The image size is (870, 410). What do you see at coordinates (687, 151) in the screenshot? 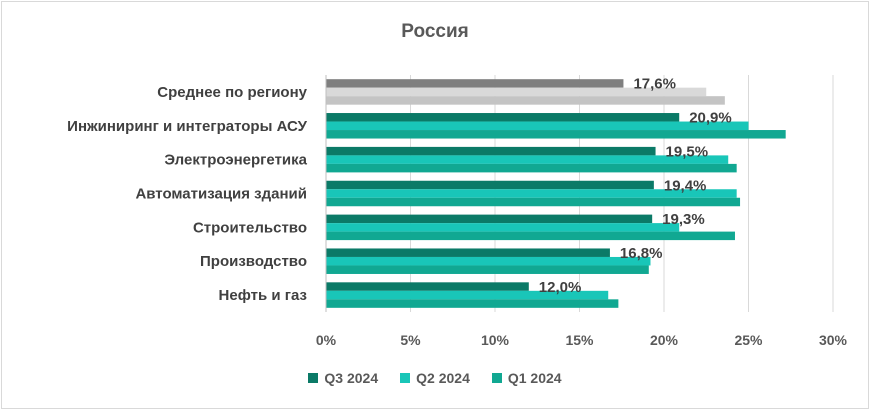
I see `data-label-power: 19,5%` at bounding box center [687, 151].